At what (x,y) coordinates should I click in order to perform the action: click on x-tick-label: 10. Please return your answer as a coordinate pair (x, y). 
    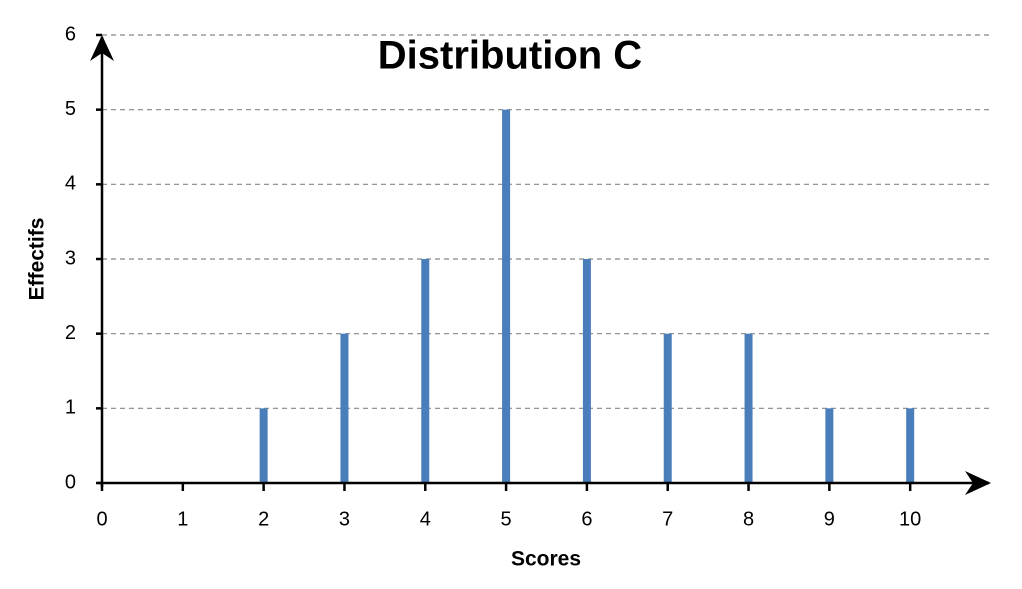
    Looking at the image, I should click on (910, 519).